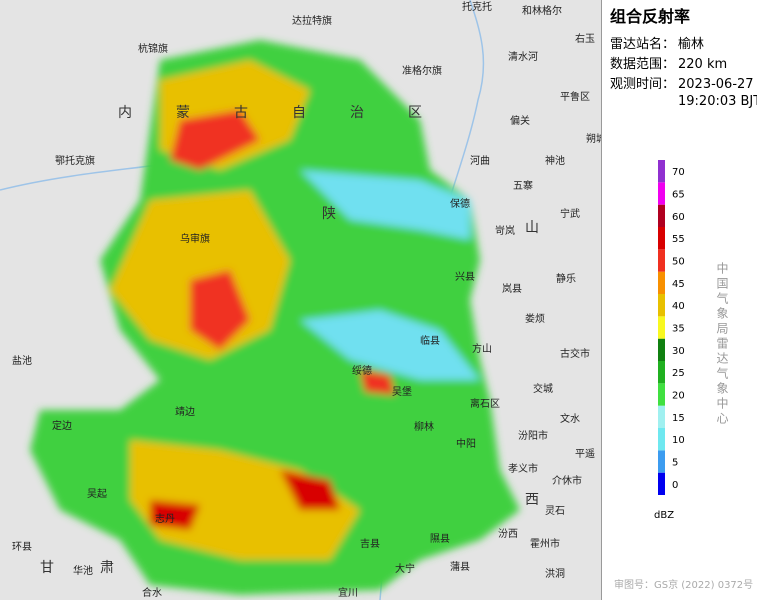 The image size is (757, 600). Describe the element at coordinates (477, 6) in the screenshot. I see `place-label: 托克托` at that location.